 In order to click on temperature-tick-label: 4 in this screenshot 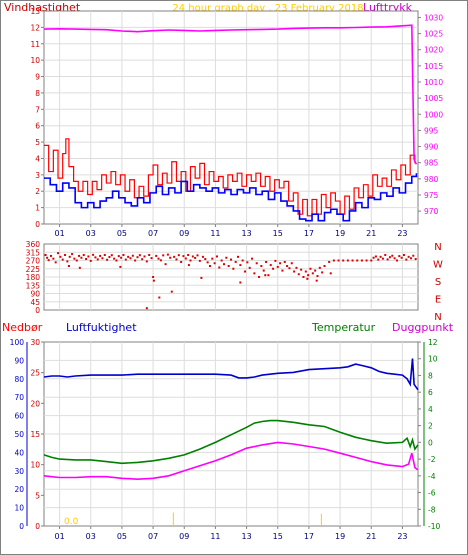, I will do `click(430, 409)`.